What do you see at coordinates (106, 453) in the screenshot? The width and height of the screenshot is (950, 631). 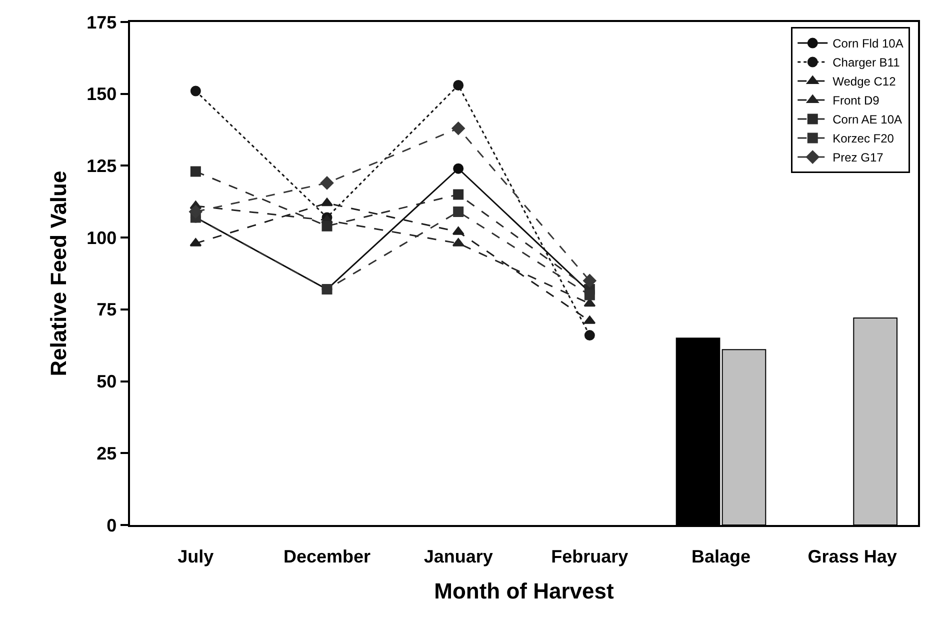 I see `y-tick-label: 25` at bounding box center [106, 453].